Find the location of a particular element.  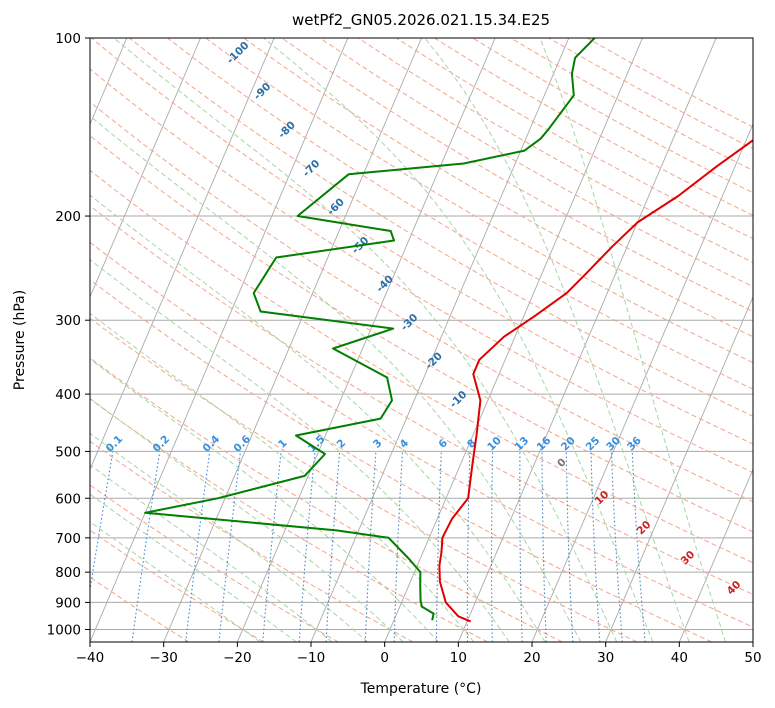

dry-adiabat-label: -40 is located at coordinates (385, 284).